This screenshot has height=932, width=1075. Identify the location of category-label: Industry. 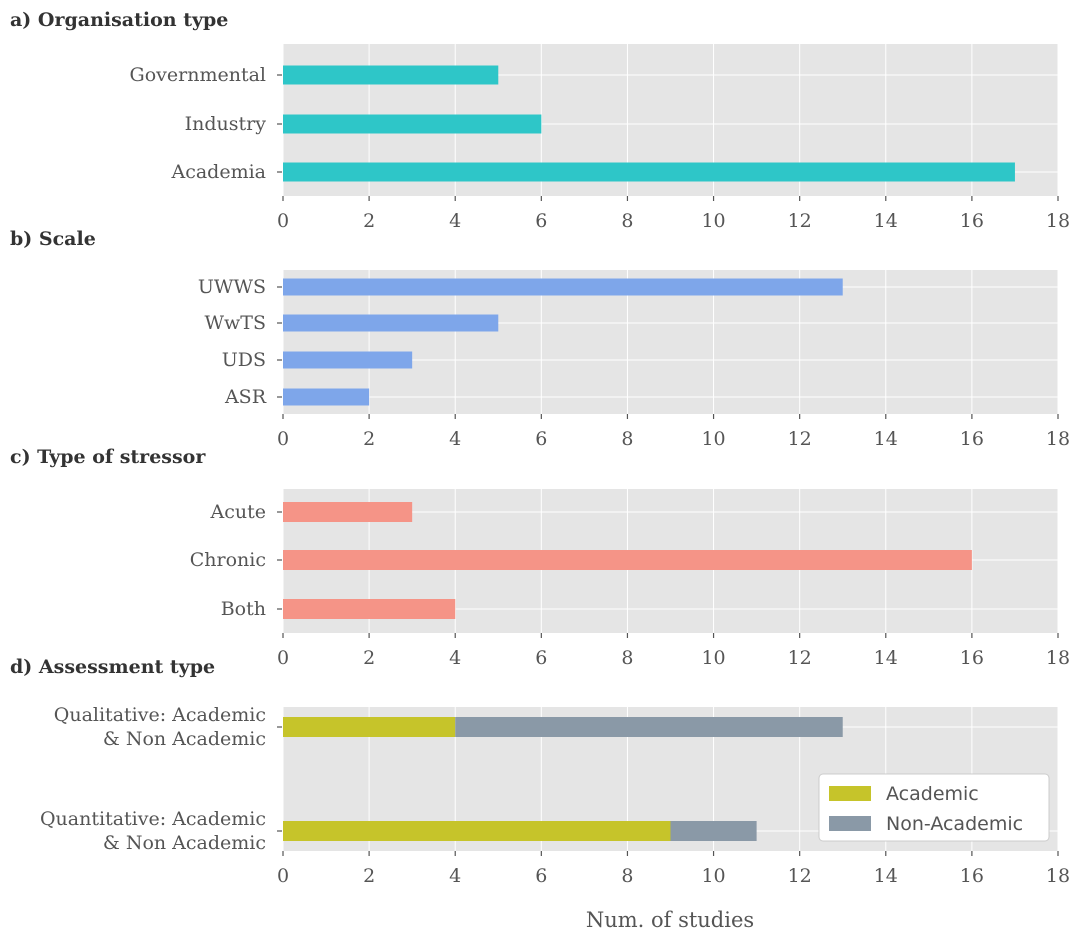
(226, 124).